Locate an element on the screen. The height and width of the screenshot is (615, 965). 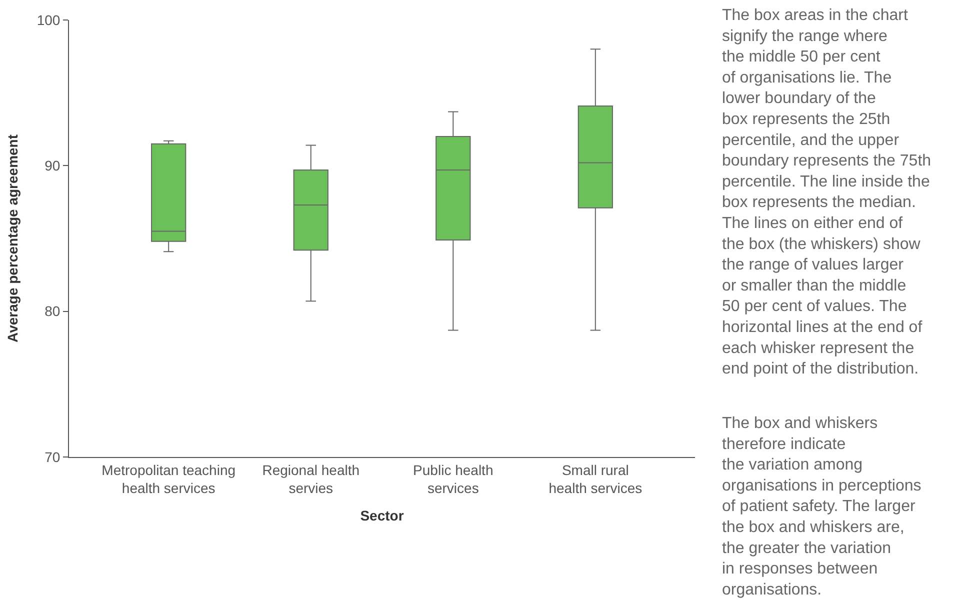
y-tick-label: 80 is located at coordinates (52, 311).